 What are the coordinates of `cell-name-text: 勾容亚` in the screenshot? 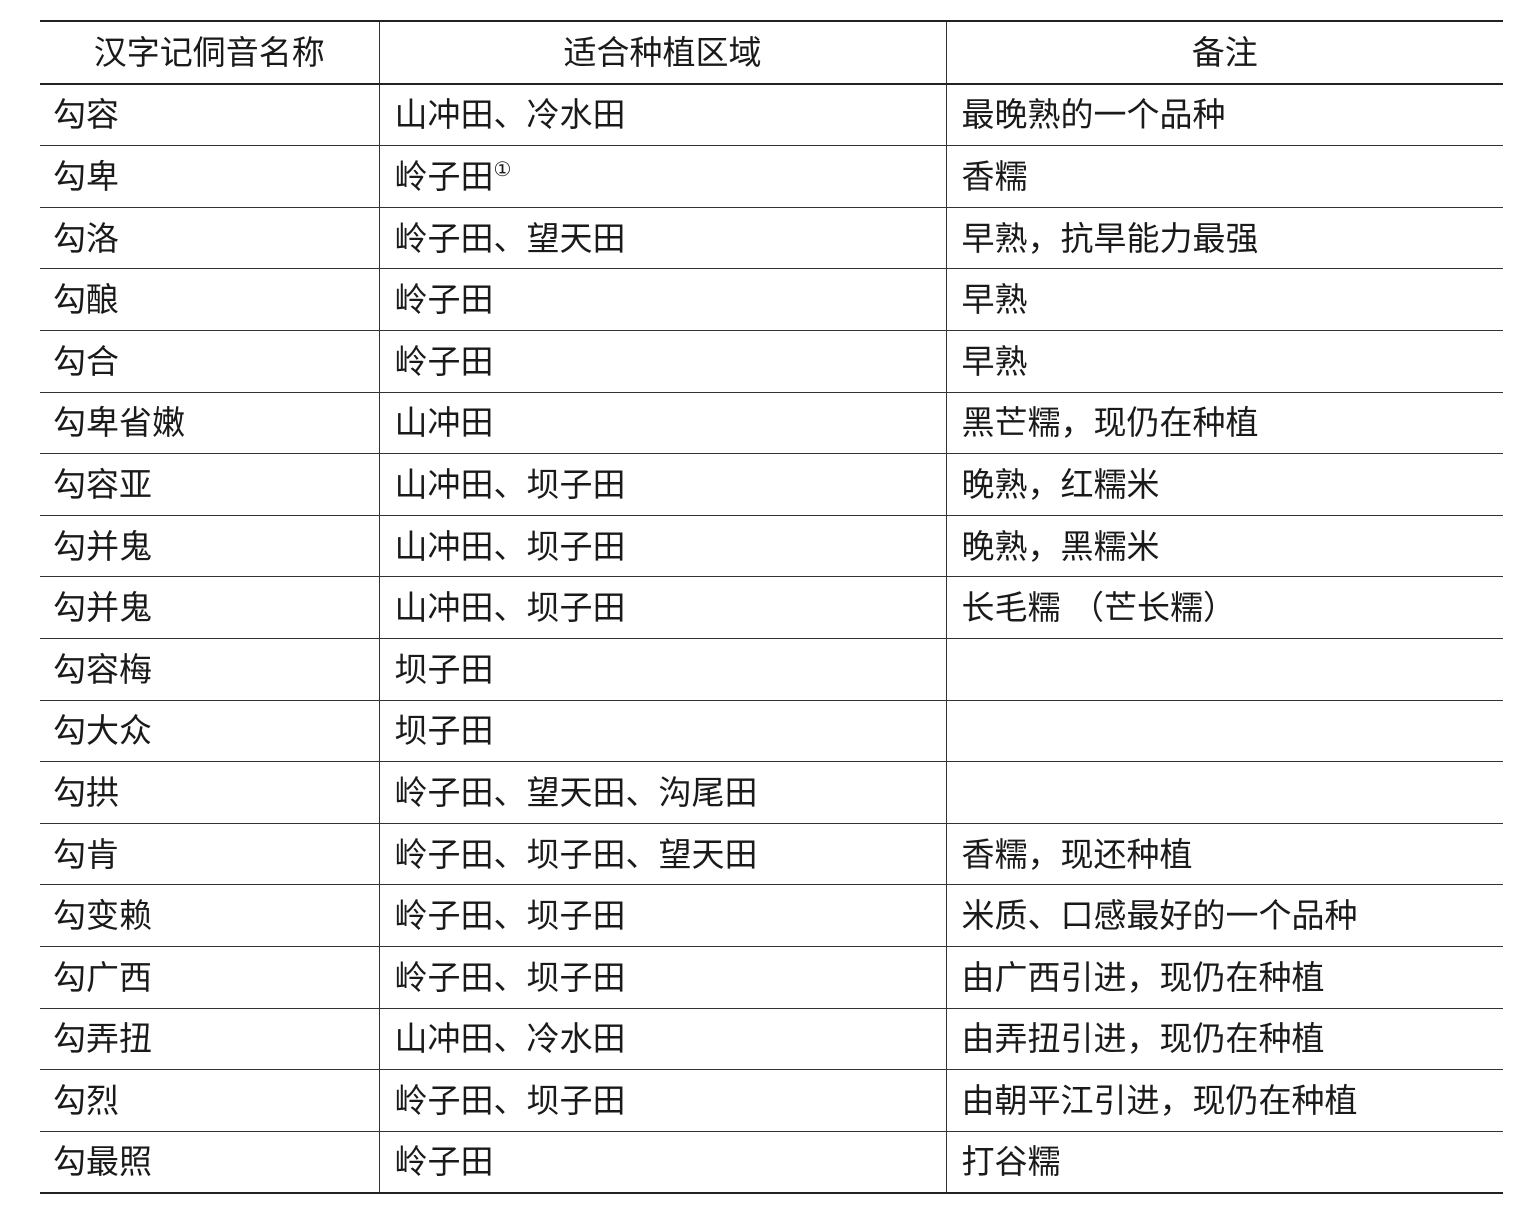 It's located at (102, 484).